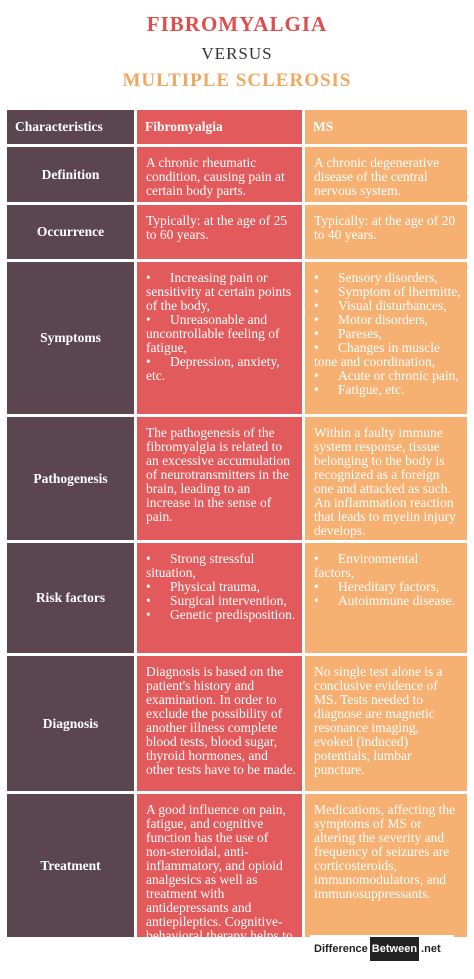  Describe the element at coordinates (392, 305) in the screenshot. I see `list-item-text: Visual disturbances,` at that location.